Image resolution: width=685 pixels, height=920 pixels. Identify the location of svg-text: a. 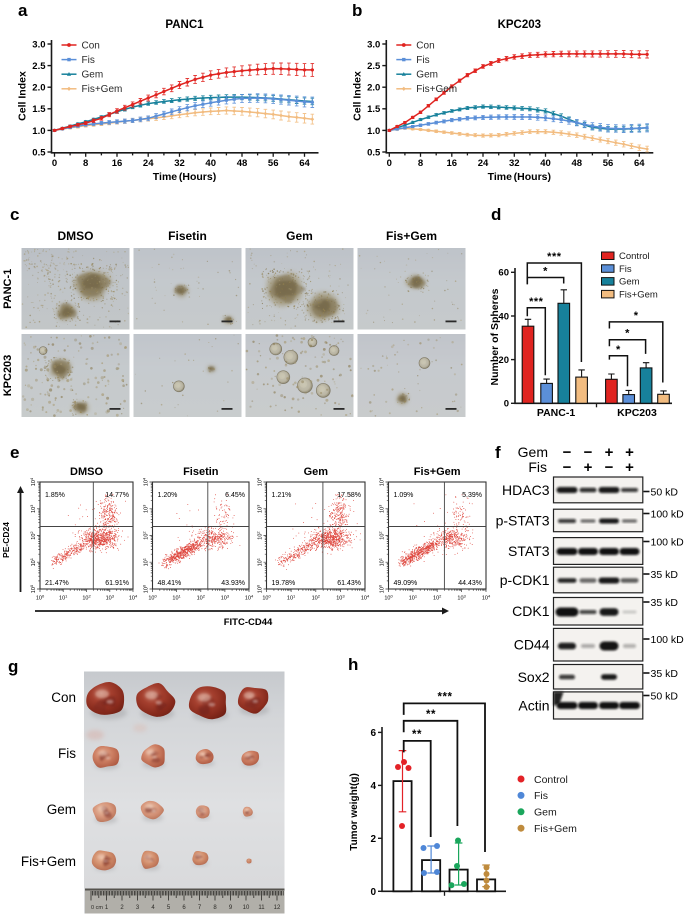
(23, 10).